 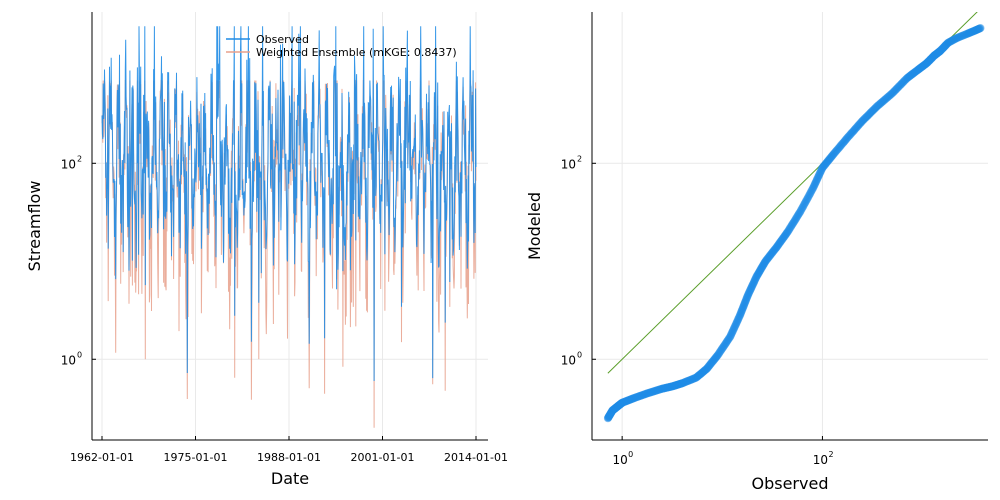 I want to click on left-y-axis-label: Streamflow, so click(x=34, y=226).